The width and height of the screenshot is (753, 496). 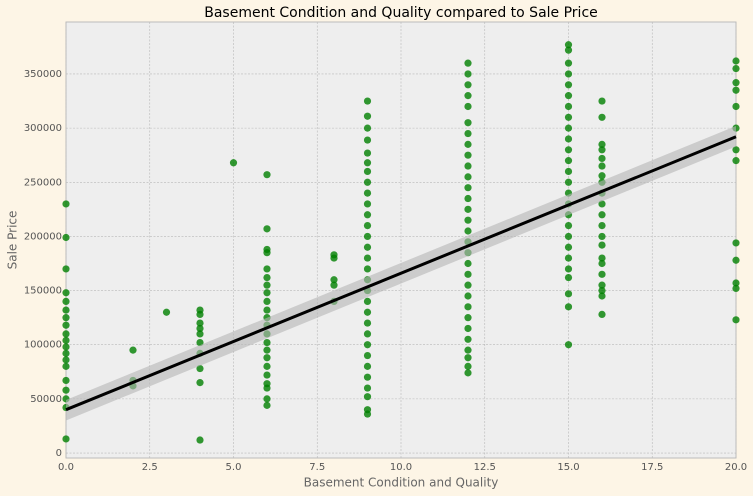 What do you see at coordinates (652, 467) in the screenshot?
I see `x-tick-label: 17.5` at bounding box center [652, 467].